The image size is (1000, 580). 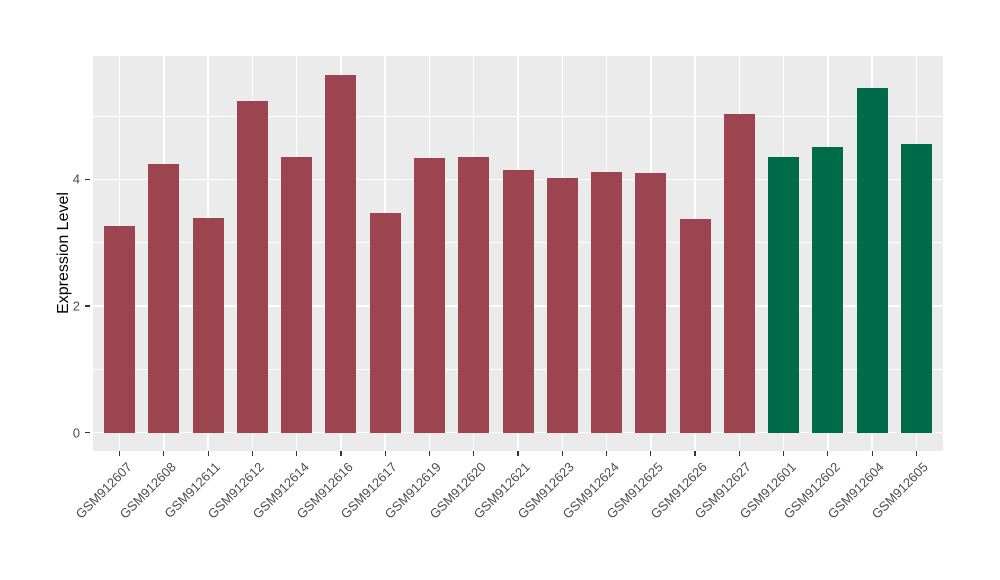 I want to click on bar-GSM912611, so click(x=208, y=325).